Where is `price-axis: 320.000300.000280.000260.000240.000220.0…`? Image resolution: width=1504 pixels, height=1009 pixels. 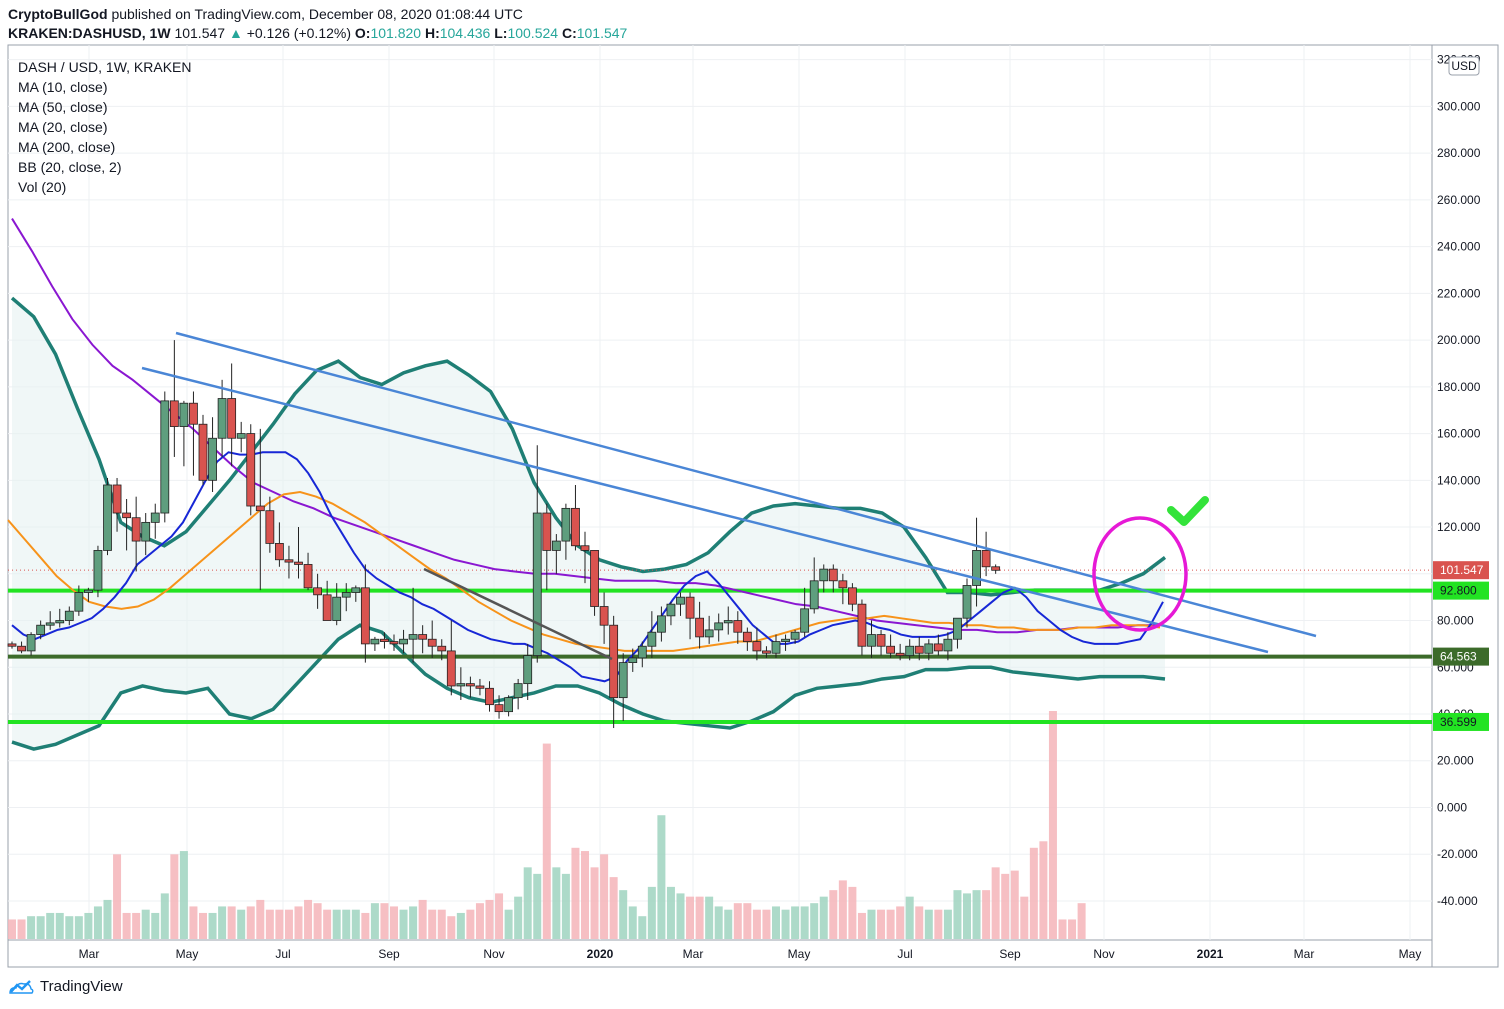
price-axis: 320.000300.000280.000260.000240.000220.0… is located at coordinates (1459, 480).